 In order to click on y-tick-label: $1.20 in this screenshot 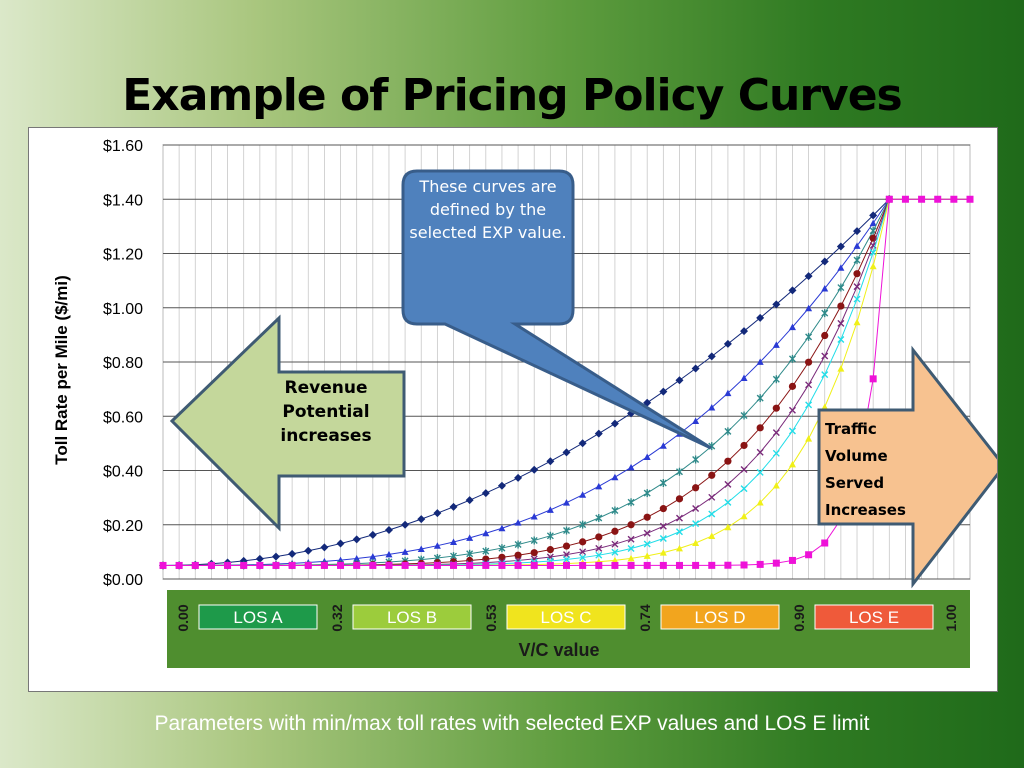, I will do `click(123, 255)`.